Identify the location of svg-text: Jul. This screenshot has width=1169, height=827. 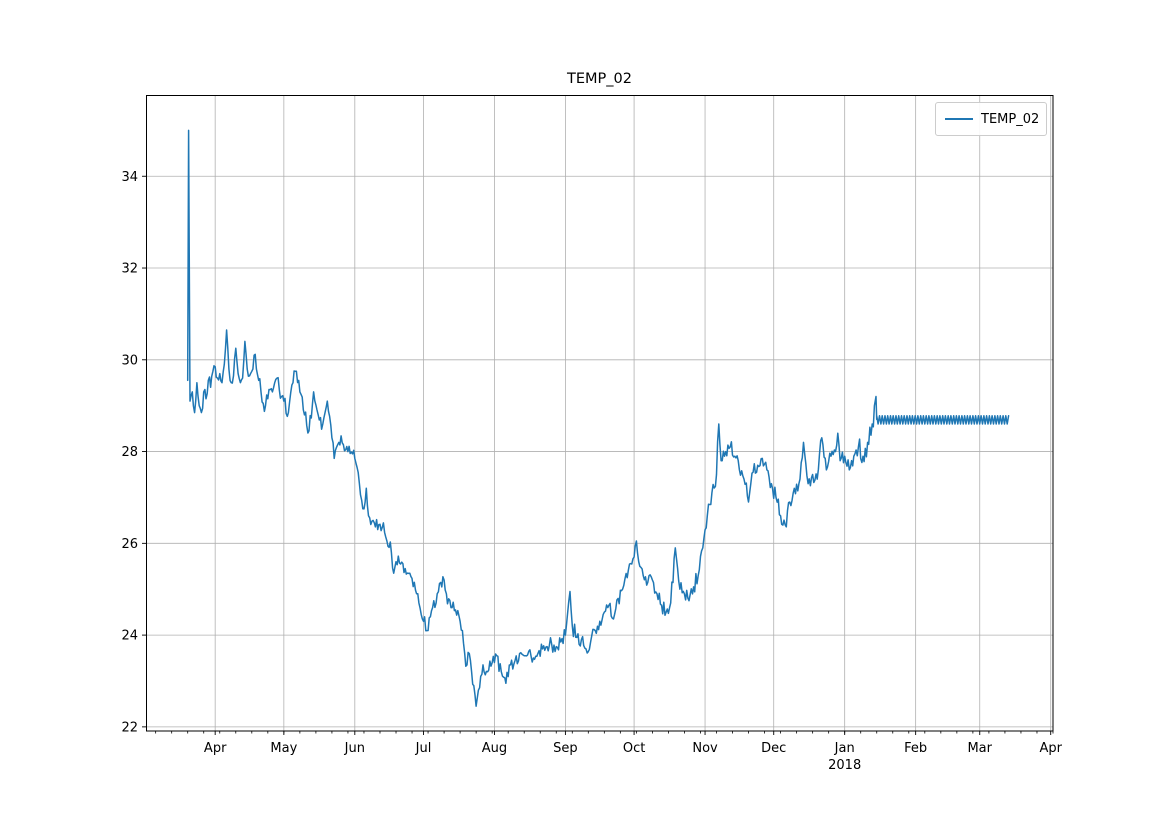
(423, 748).